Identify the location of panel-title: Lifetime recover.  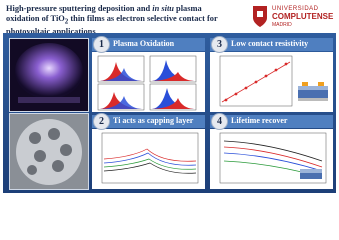
(259, 120).